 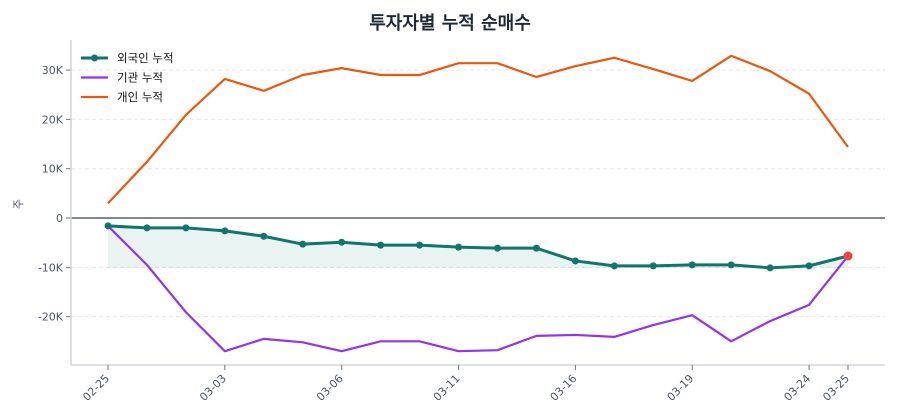 What do you see at coordinates (96, 388) in the screenshot?
I see `x-tick-label: 02-25` at bounding box center [96, 388].